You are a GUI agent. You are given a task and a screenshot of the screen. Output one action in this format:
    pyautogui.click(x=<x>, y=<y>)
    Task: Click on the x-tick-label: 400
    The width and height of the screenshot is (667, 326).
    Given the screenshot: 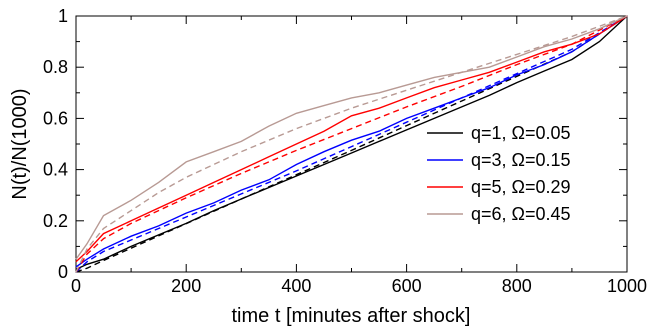 What is the action you would take?
    pyautogui.click(x=296, y=286)
    